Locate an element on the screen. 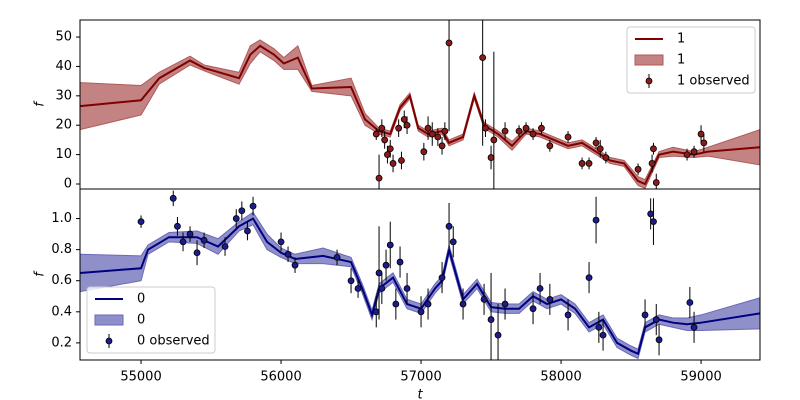 Image resolution: width=800 pixels, height=400 pixels. x-tick-label: 59000 is located at coordinates (700, 377).